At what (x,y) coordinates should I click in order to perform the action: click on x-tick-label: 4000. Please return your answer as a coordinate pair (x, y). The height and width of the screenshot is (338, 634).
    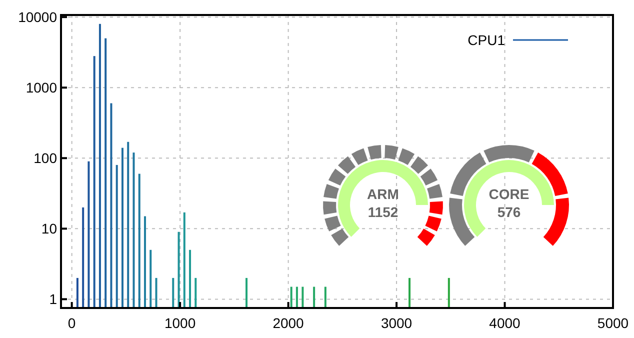
    Looking at the image, I should click on (505, 323).